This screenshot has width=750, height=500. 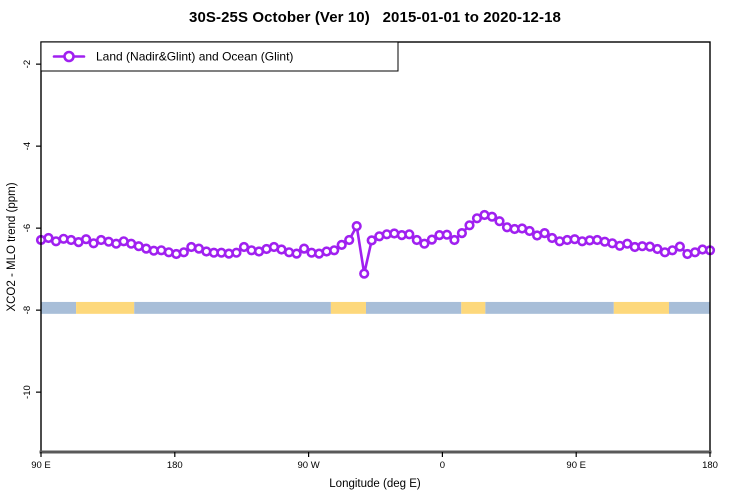 I want to click on y-tick-label: -6, so click(x=27, y=228).